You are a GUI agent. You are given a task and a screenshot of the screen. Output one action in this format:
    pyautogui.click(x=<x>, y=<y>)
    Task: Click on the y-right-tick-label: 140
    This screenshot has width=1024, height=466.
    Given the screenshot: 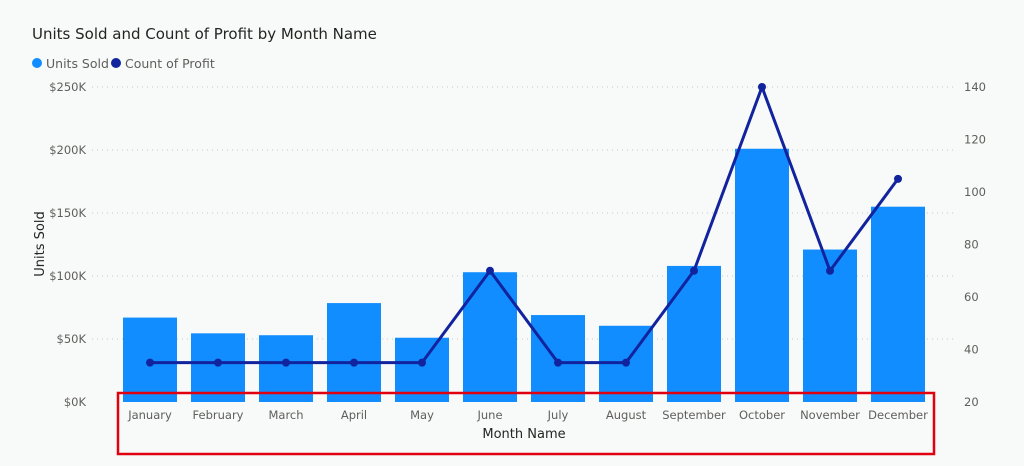 What is the action you would take?
    pyautogui.click(x=975, y=87)
    